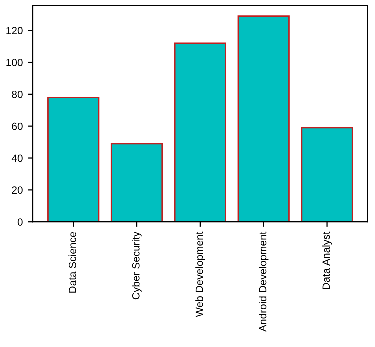  Describe the element at coordinates (14, 62) in the screenshot. I see `y-tick-label: 100` at that location.